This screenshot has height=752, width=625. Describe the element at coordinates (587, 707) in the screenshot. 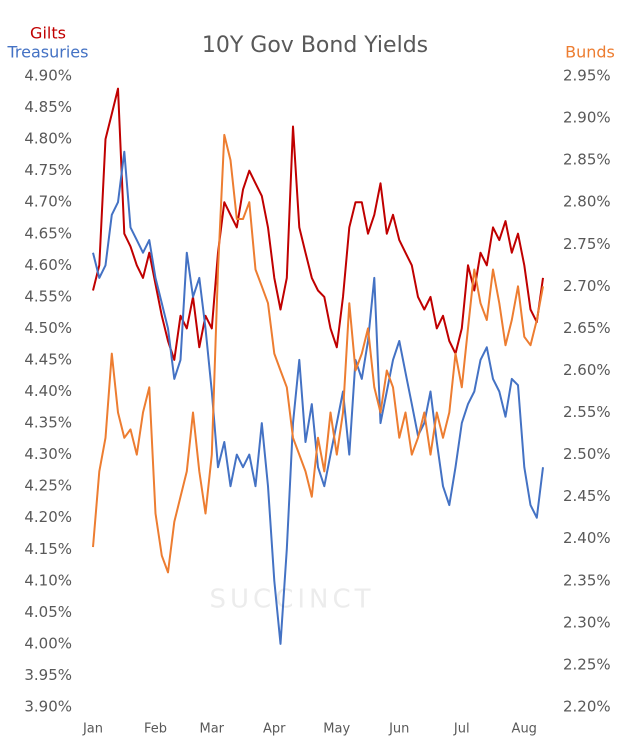

I see `y2-tick-label: 2.20%` at that location.